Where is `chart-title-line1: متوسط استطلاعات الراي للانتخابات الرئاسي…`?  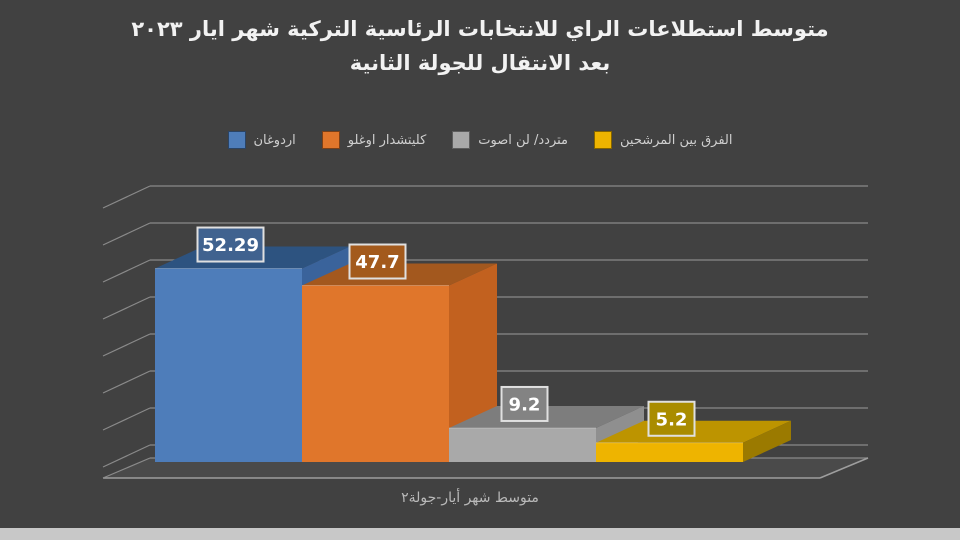
chart-title-line1: متوسط استطلاعات الراي للانتخابات الرئاسي… is located at coordinates (480, 29).